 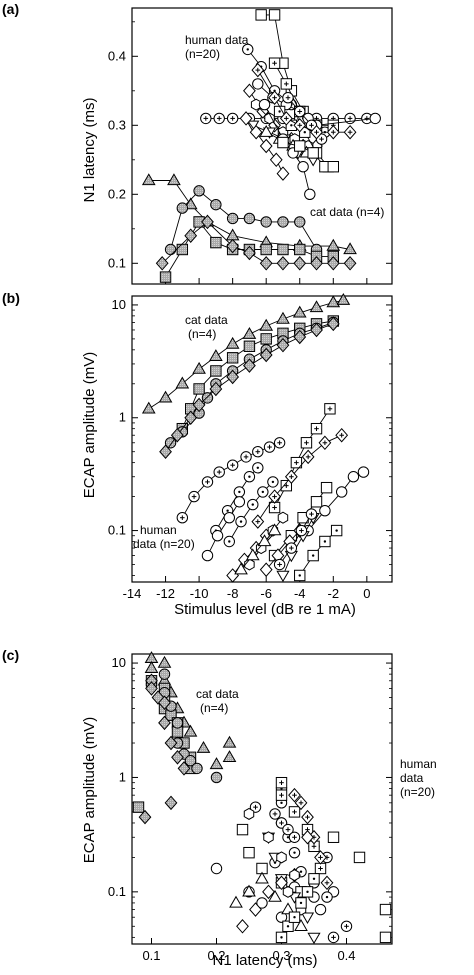 What do you see at coordinates (117, 124) in the screenshot?
I see `y-tick-label: 0.3` at bounding box center [117, 124].